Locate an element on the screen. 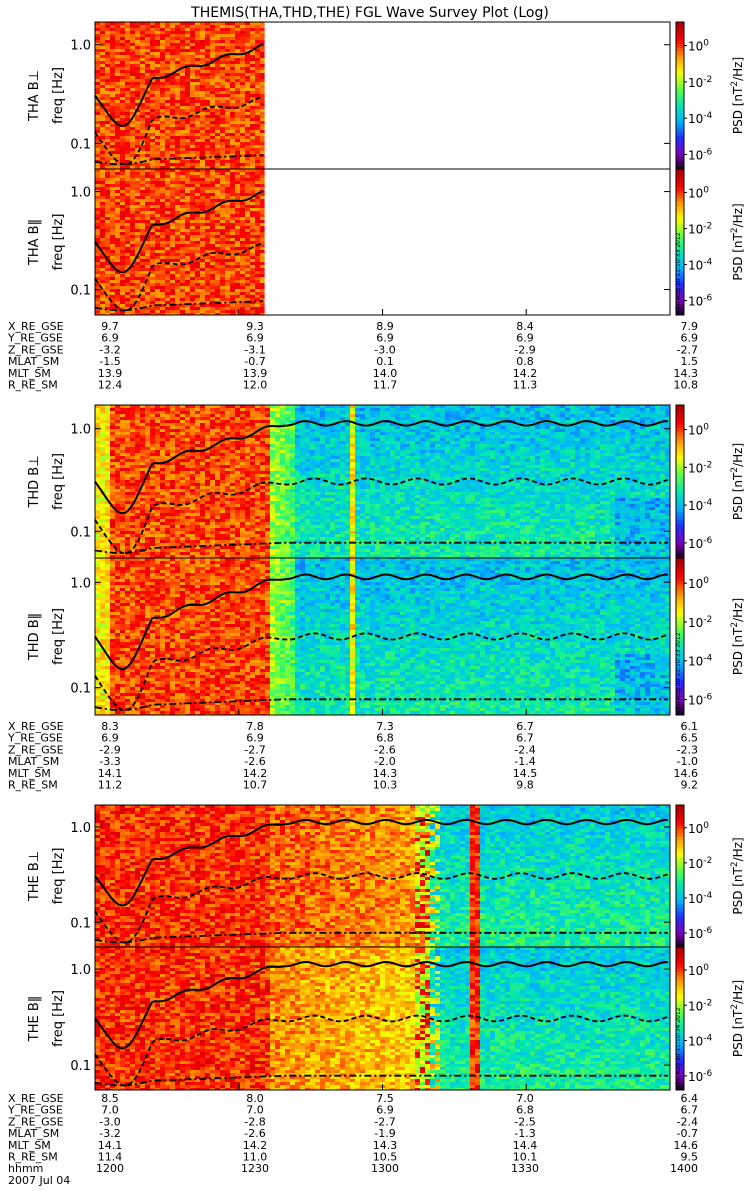 The width and height of the screenshot is (750, 1200). ephemeris-value: 12.4 is located at coordinates (110, 385).